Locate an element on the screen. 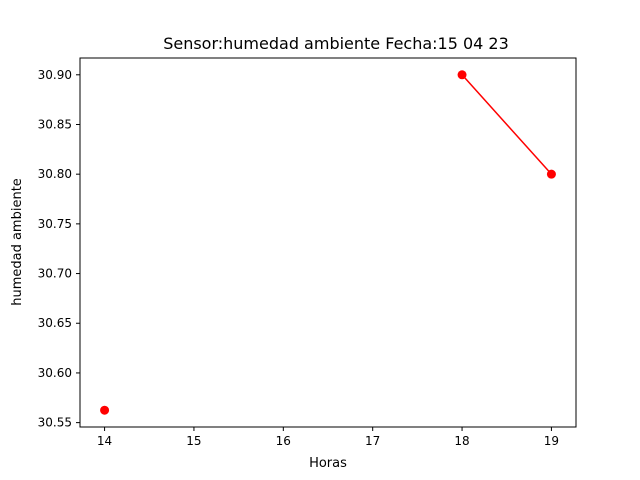 The image size is (640, 480). y-axis-ticks: 30.55 30.60 30.65 30.70 30.75 30.80 30.85 30.90 is located at coordinates (59, 249).